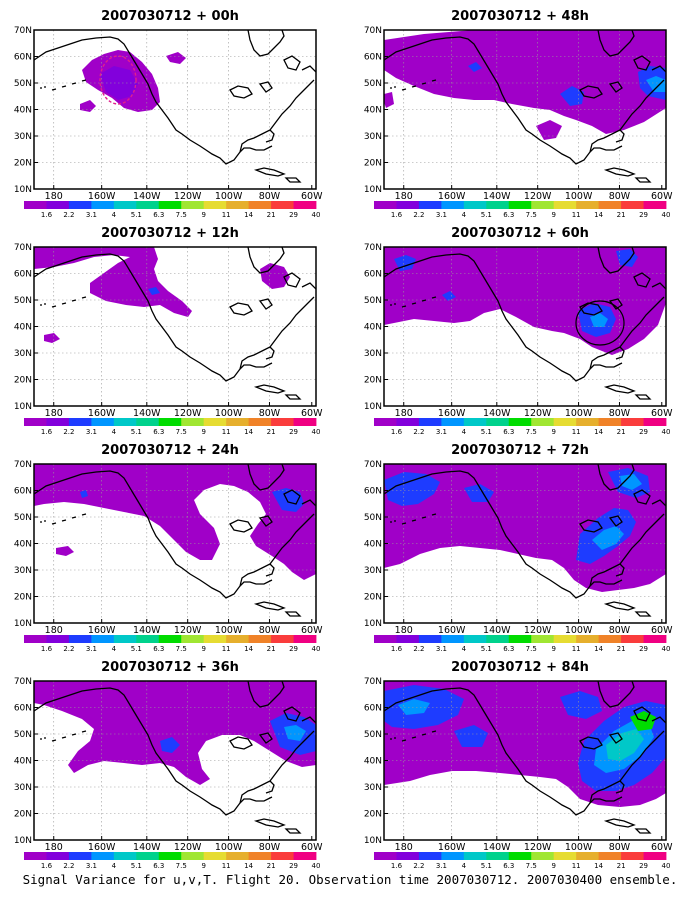  Describe the element at coordinates (170, 233) in the screenshot. I see `panel-title: 2007030712 + 12h` at that location.